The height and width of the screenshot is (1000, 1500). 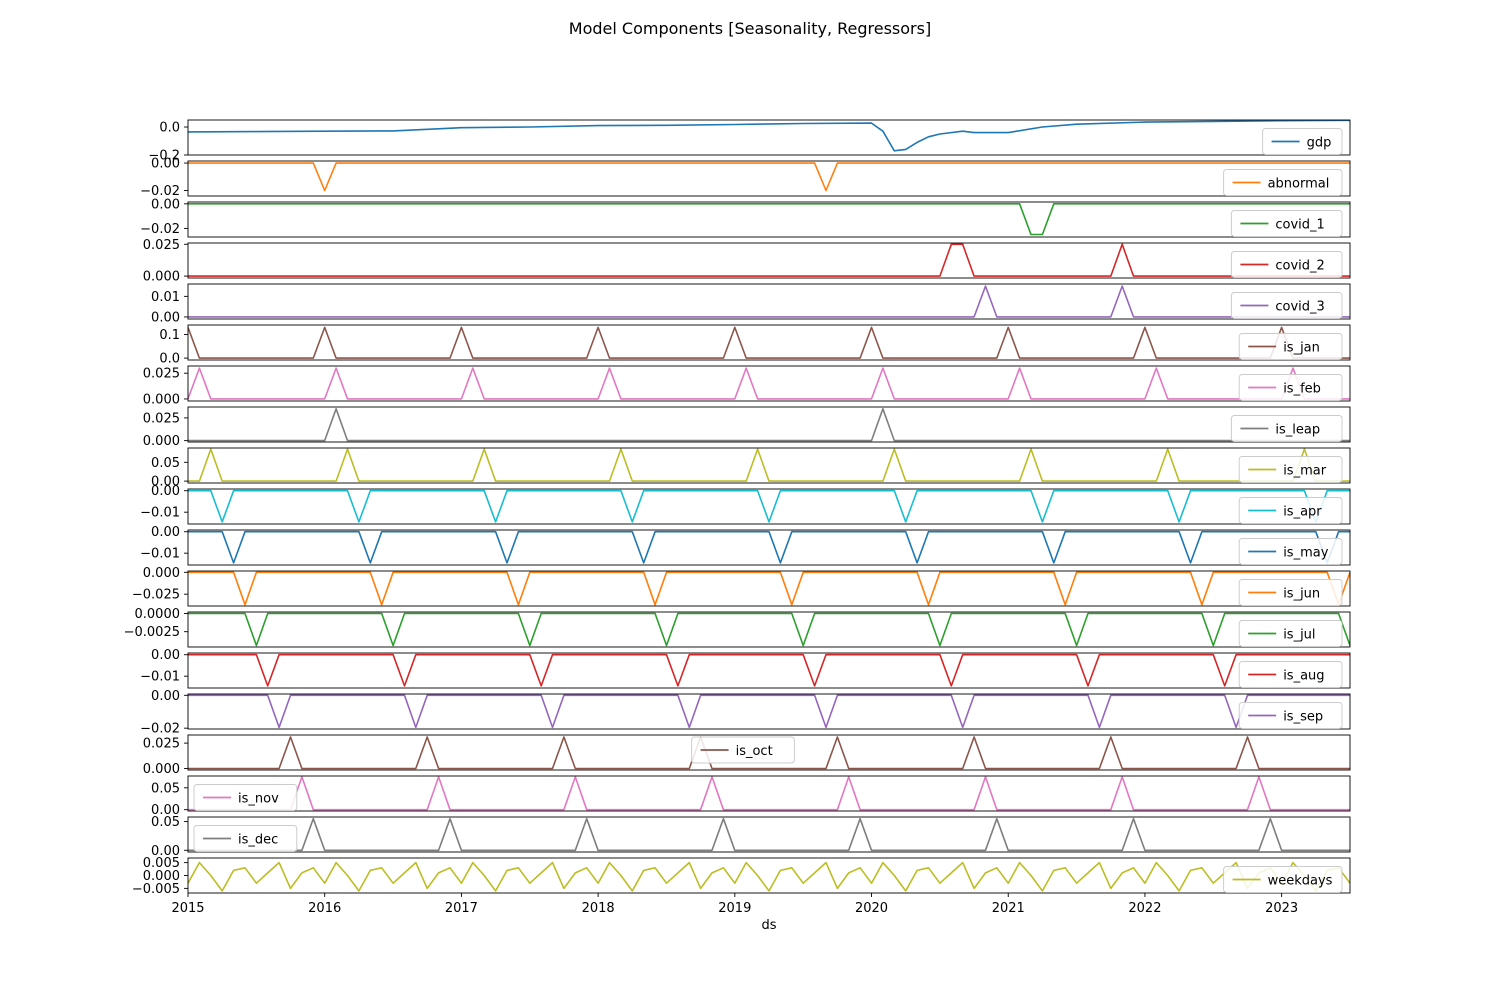 What do you see at coordinates (1299, 634) in the screenshot?
I see `legend-label-is_jul: is_jul` at bounding box center [1299, 634].